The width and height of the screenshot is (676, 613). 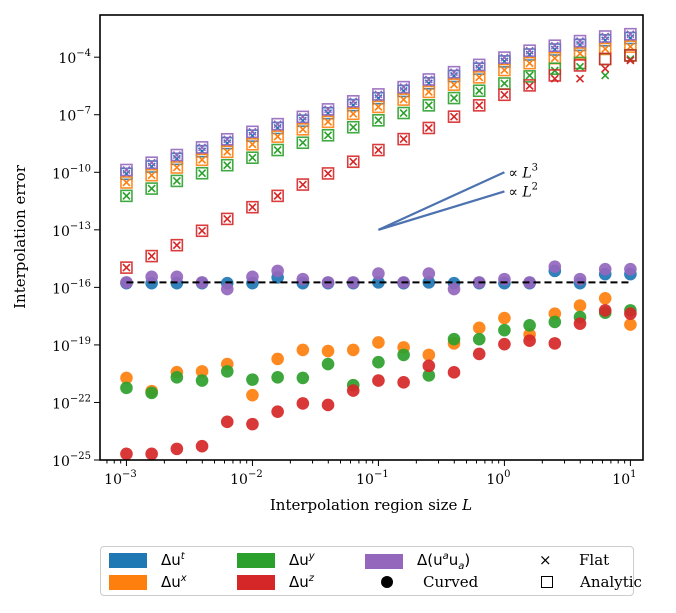 I want to click on legend-entry-ux: Δux, so click(x=148, y=582).